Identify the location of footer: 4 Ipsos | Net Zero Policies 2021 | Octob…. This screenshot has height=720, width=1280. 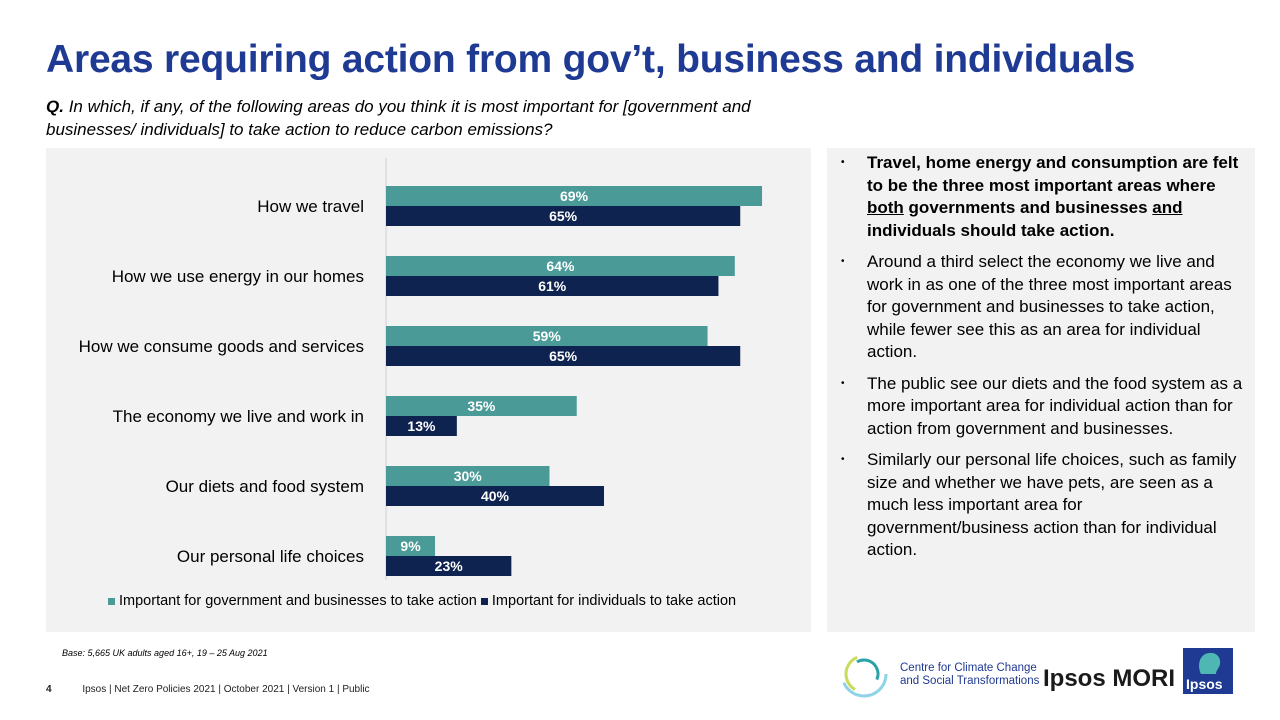
(208, 689).